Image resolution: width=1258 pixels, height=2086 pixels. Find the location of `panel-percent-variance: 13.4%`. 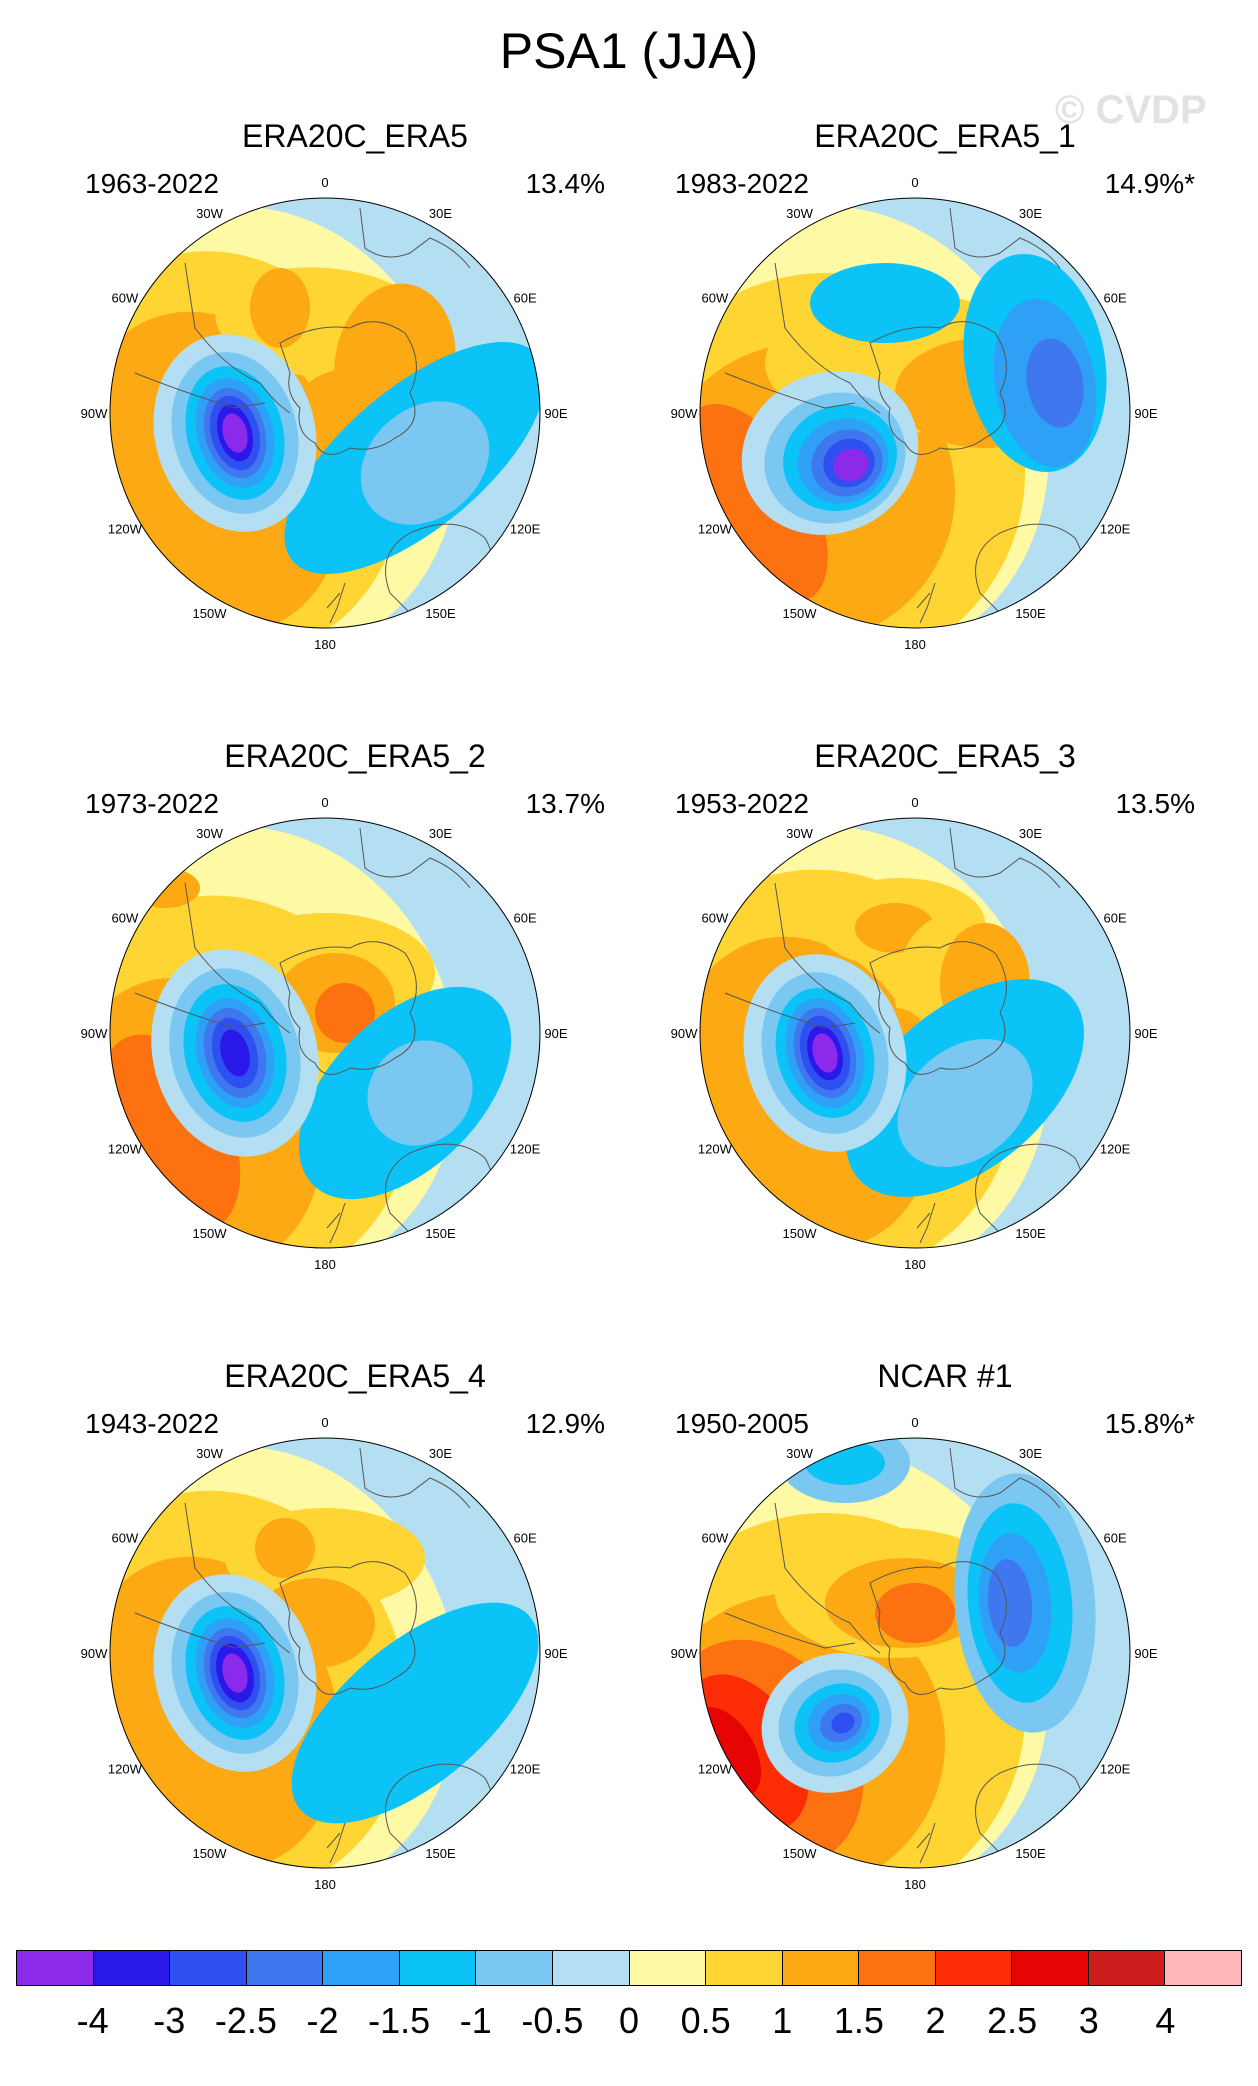

panel-percent-variance: 13.4% is located at coordinates (565, 183).